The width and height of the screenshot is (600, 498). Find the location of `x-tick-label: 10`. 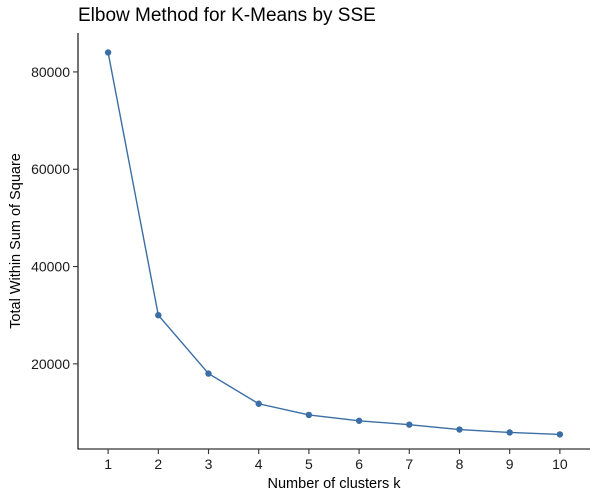

x-tick-label: 10 is located at coordinates (560, 464).